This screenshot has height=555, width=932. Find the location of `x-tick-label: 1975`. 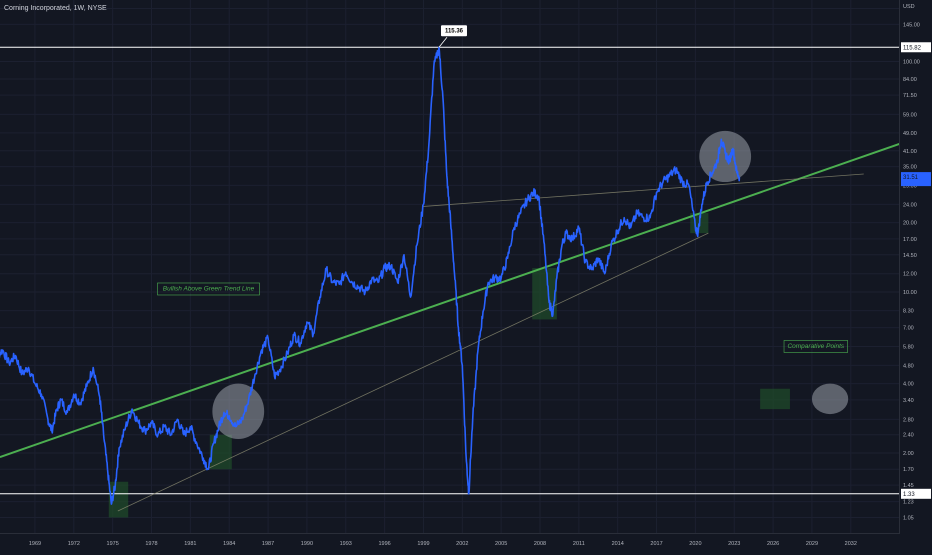

x-tick-label: 1975 is located at coordinates (113, 544).